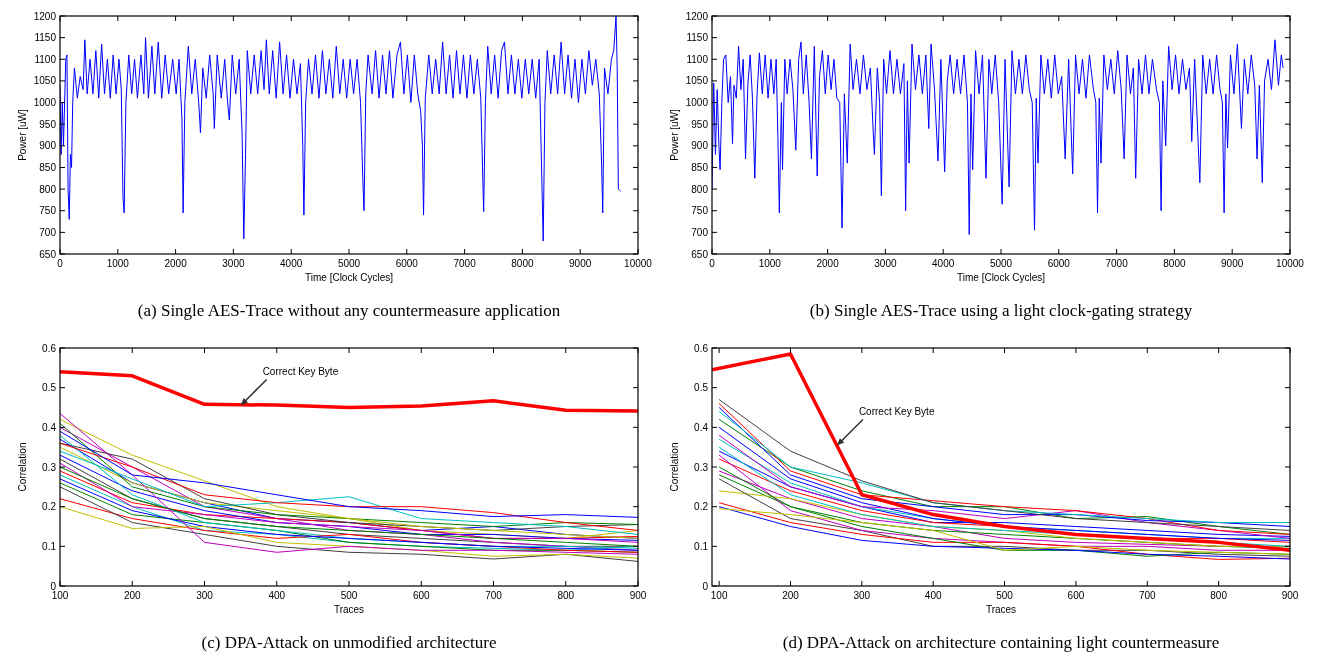  Describe the element at coordinates (349, 310) in the screenshot. I see `text: (a) Single AES-Trace without any countermeasure application` at that location.